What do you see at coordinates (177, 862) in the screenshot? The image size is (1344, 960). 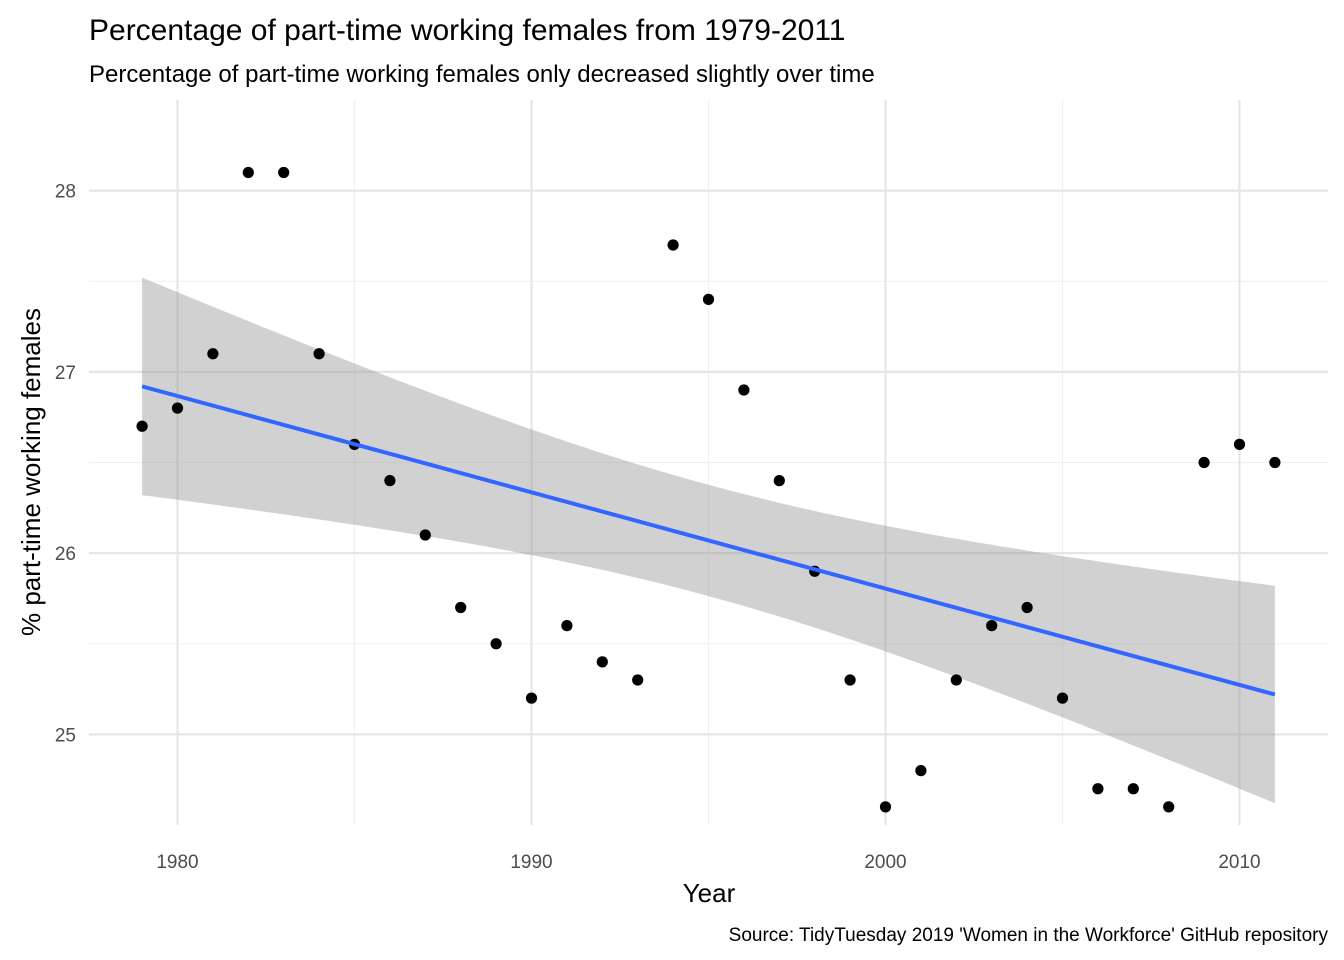 I see `x-tick-label: 1980` at bounding box center [177, 862].